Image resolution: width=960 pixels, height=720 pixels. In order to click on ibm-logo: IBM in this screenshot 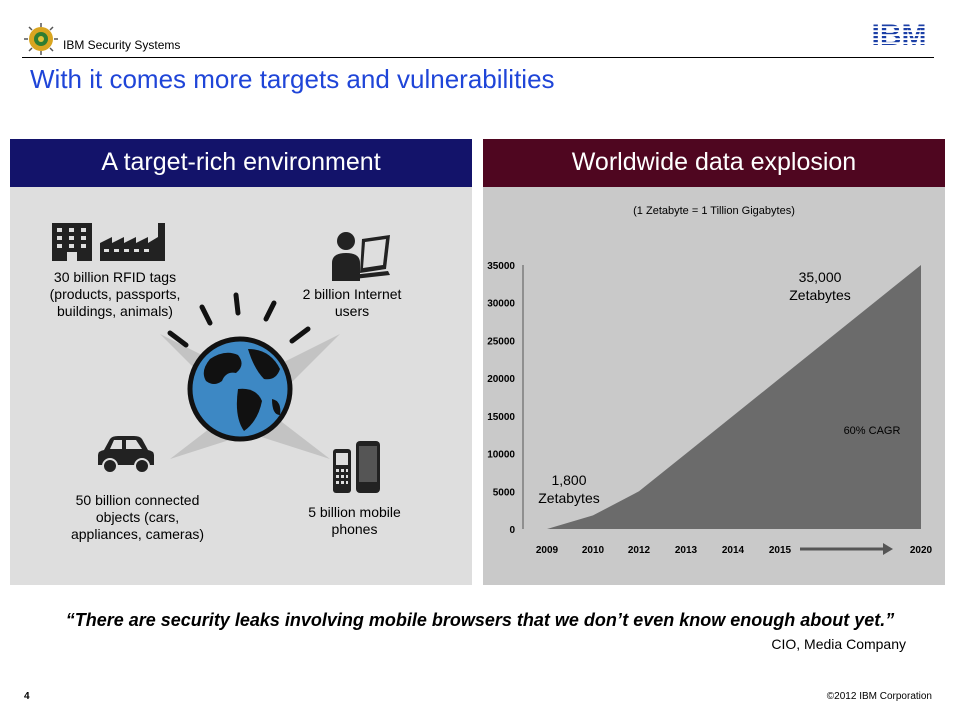, I will do `click(899, 35)`.